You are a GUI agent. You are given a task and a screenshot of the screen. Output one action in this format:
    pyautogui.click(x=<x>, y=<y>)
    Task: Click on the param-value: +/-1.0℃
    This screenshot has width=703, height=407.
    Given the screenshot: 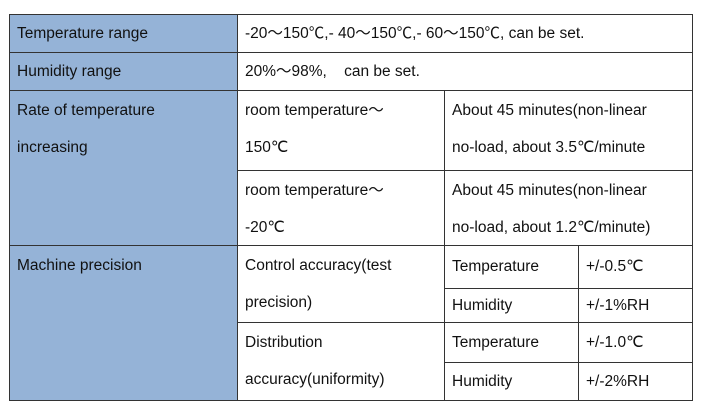 What is the action you would take?
    pyautogui.click(x=635, y=342)
    